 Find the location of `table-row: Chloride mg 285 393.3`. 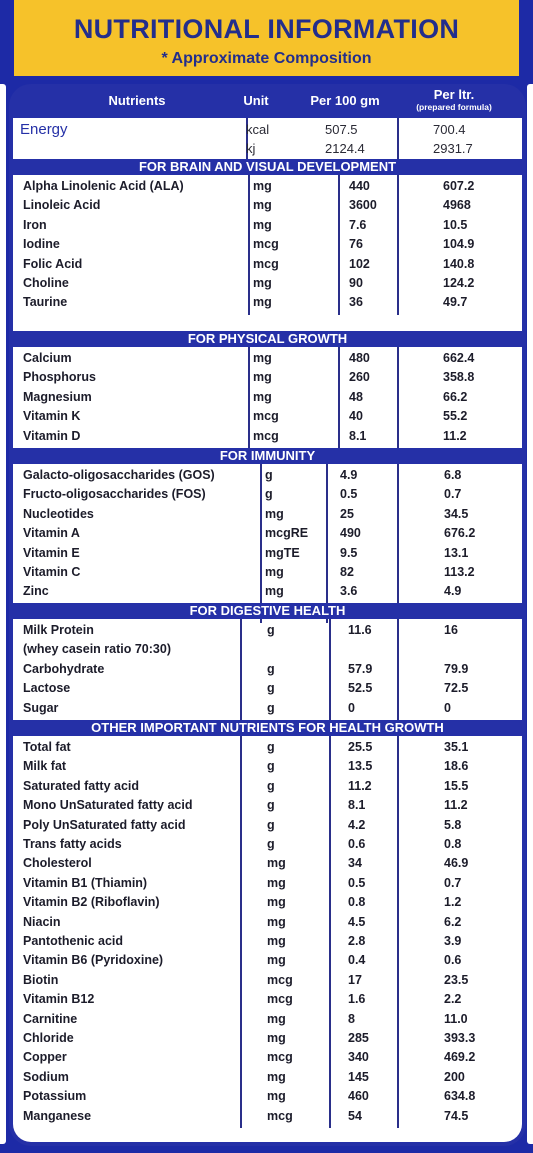

table-row: Chloride mg 285 393.3 is located at coordinates (267, 1038).